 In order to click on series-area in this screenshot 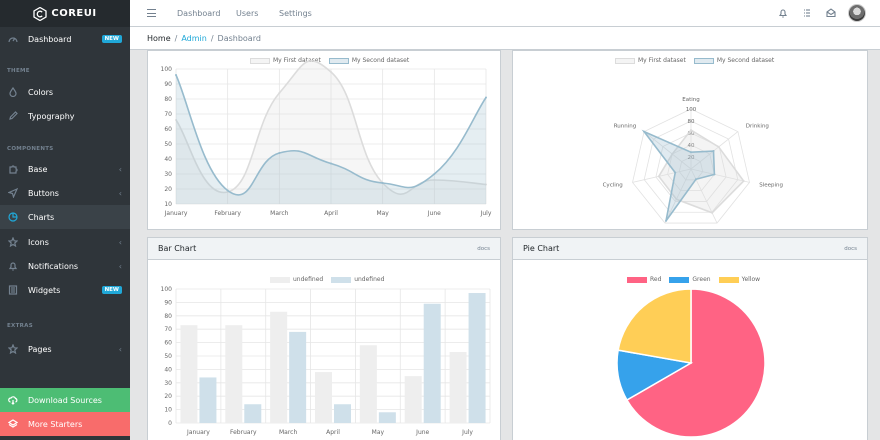, I will do `click(331, 132)`.